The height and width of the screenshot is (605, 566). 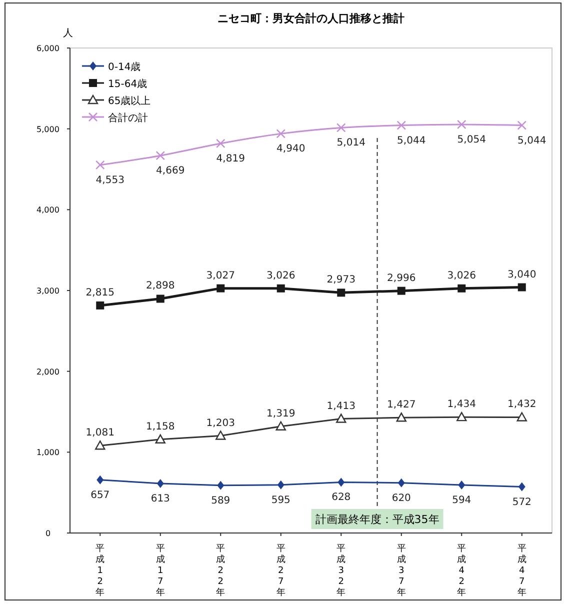 What do you see at coordinates (291, 149) in the screenshot?
I see `data-label: 4,940` at bounding box center [291, 149].